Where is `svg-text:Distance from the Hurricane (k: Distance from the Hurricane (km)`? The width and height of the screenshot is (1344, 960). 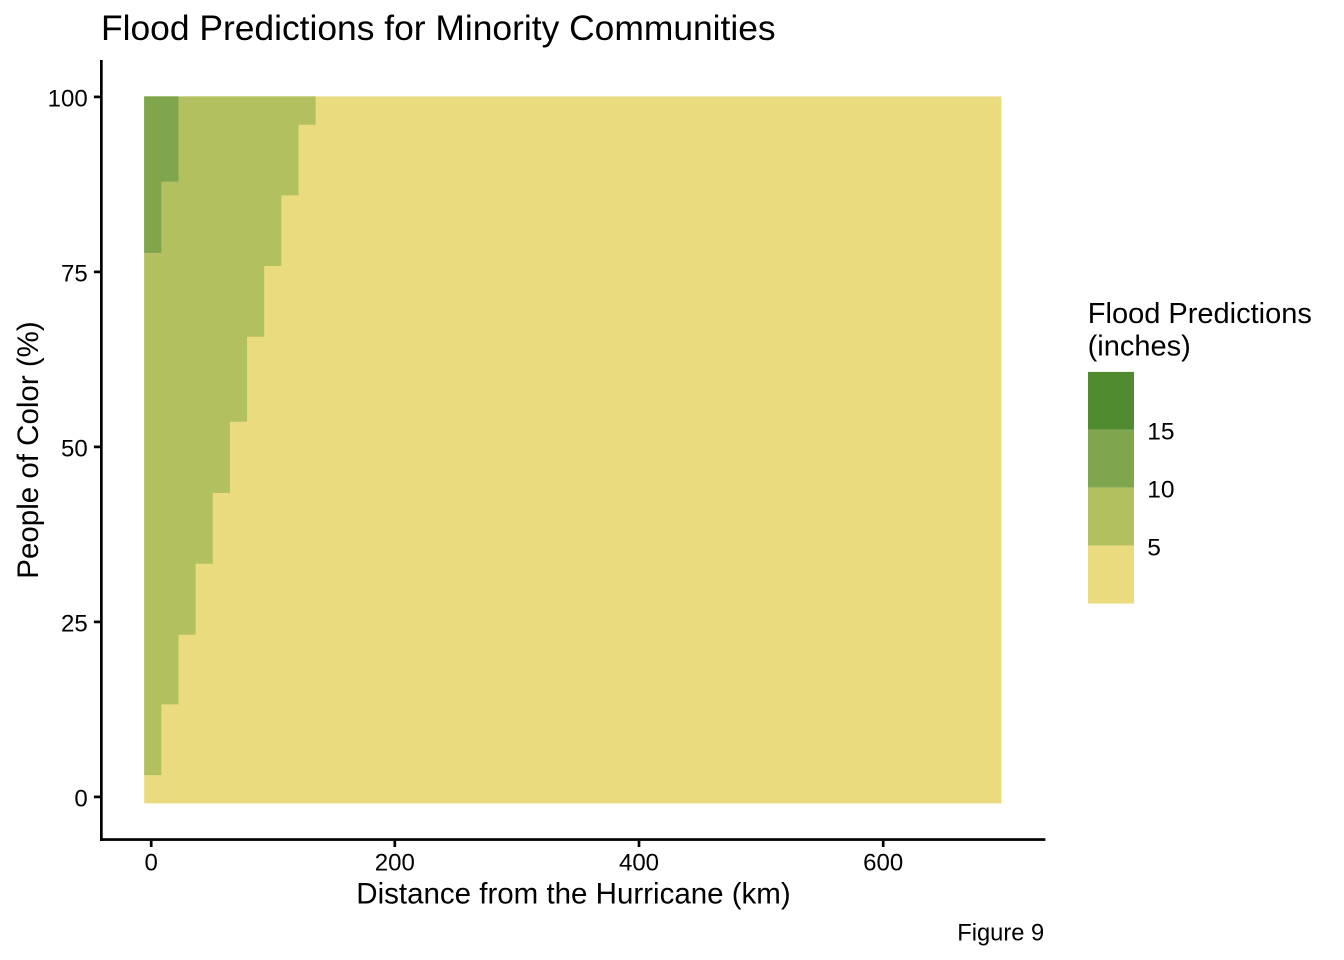
svg-text:Distance from the Hurricane (k: Distance from the Hurricane (km) is located at coordinates (573, 893).